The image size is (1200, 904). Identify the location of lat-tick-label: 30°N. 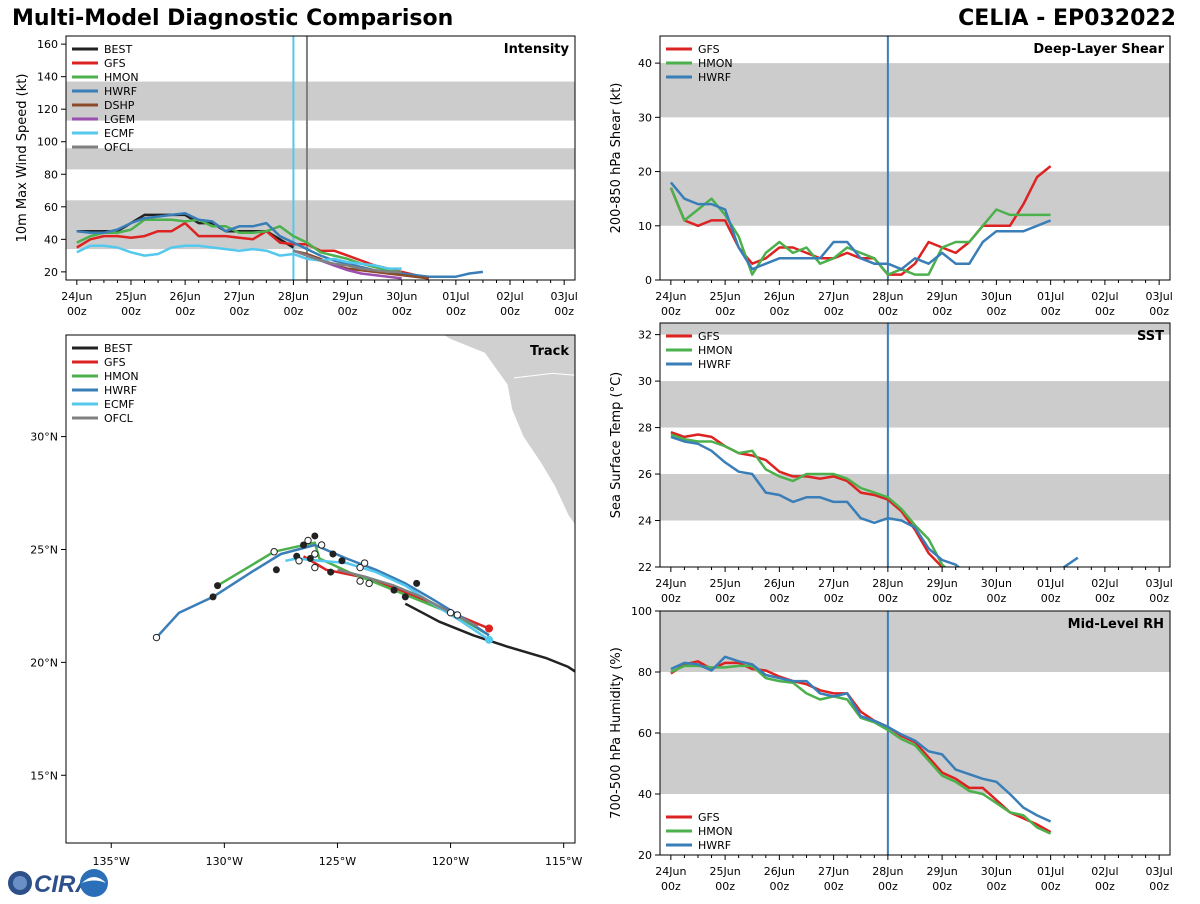
(44, 437).